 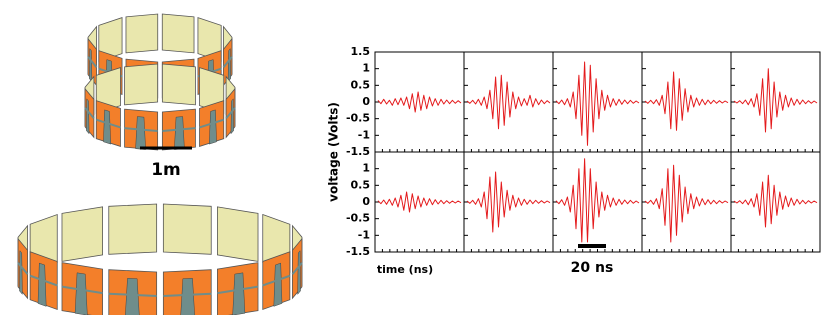 I want to click on time-scale-label: 20 ns, so click(x=592, y=268).